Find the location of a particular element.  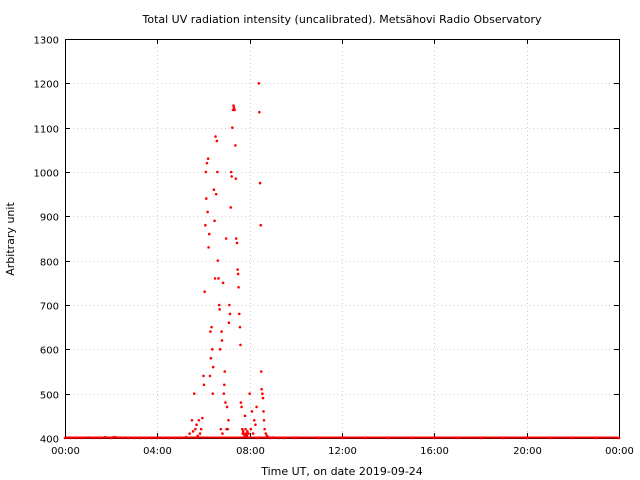

y-tick-label: 1100 is located at coordinates (46, 130).